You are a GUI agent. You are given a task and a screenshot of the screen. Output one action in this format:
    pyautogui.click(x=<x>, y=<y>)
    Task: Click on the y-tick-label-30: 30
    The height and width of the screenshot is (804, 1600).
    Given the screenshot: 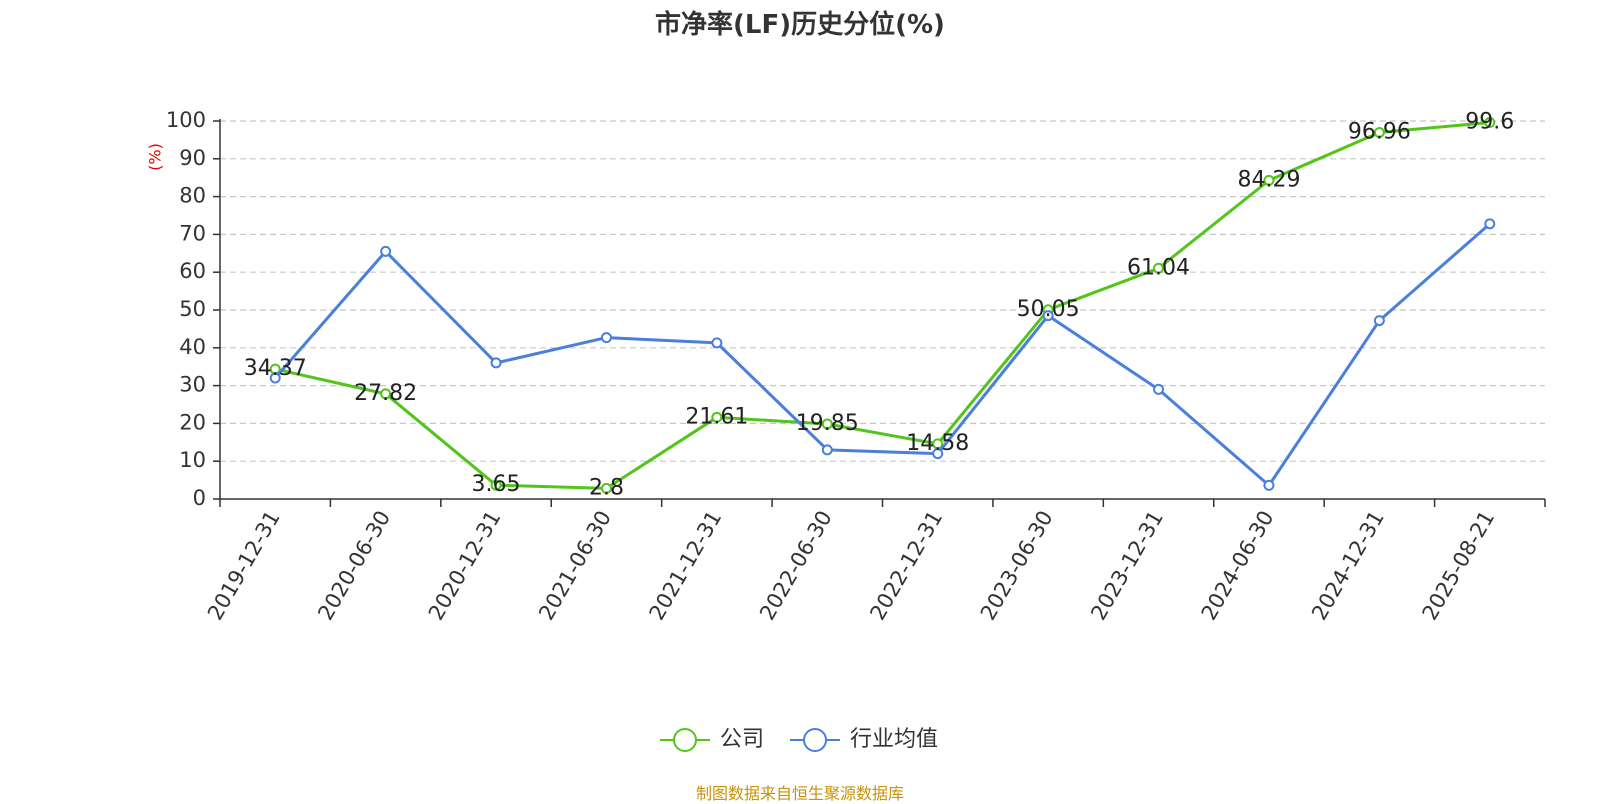 What is the action you would take?
    pyautogui.click(x=192, y=385)
    